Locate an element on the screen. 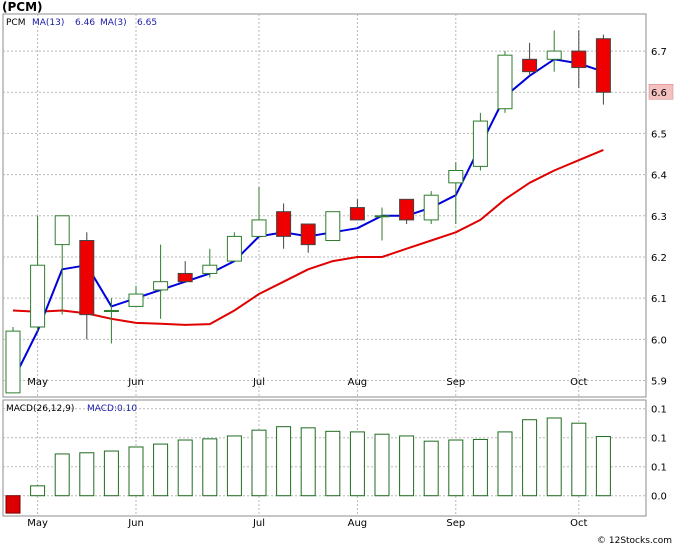 The width and height of the screenshot is (680, 550). footer-credit: © 12Stocks.com is located at coordinates (634, 541).